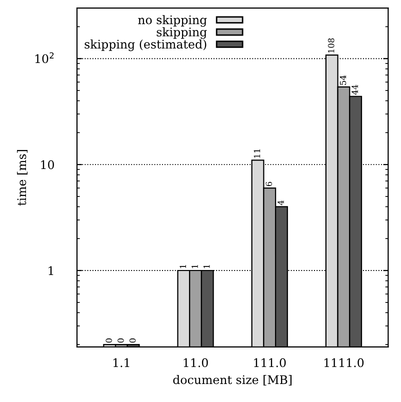 Image resolution: width=401 pixels, height=402 pixels. What do you see at coordinates (257, 153) in the screenshot?
I see `data-label: 11` at bounding box center [257, 153].